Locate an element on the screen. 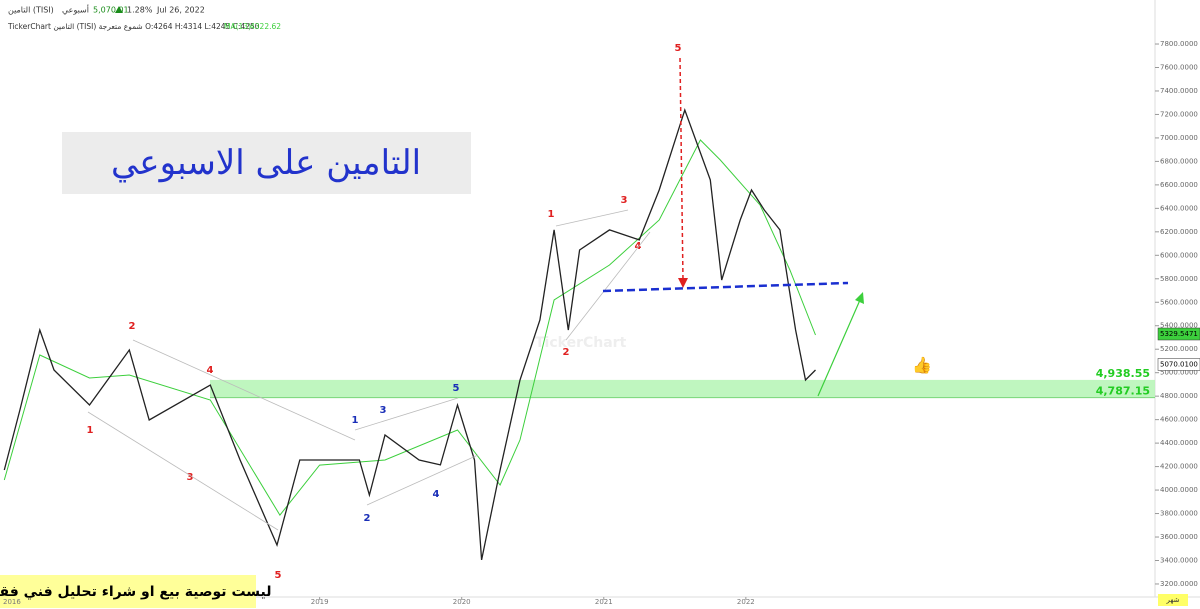 Image resolution: width=1200 pixels, height=609 pixels. disclaimer: ليست توصية بيع او شراء تحليل فني فقط is located at coordinates (135, 592).